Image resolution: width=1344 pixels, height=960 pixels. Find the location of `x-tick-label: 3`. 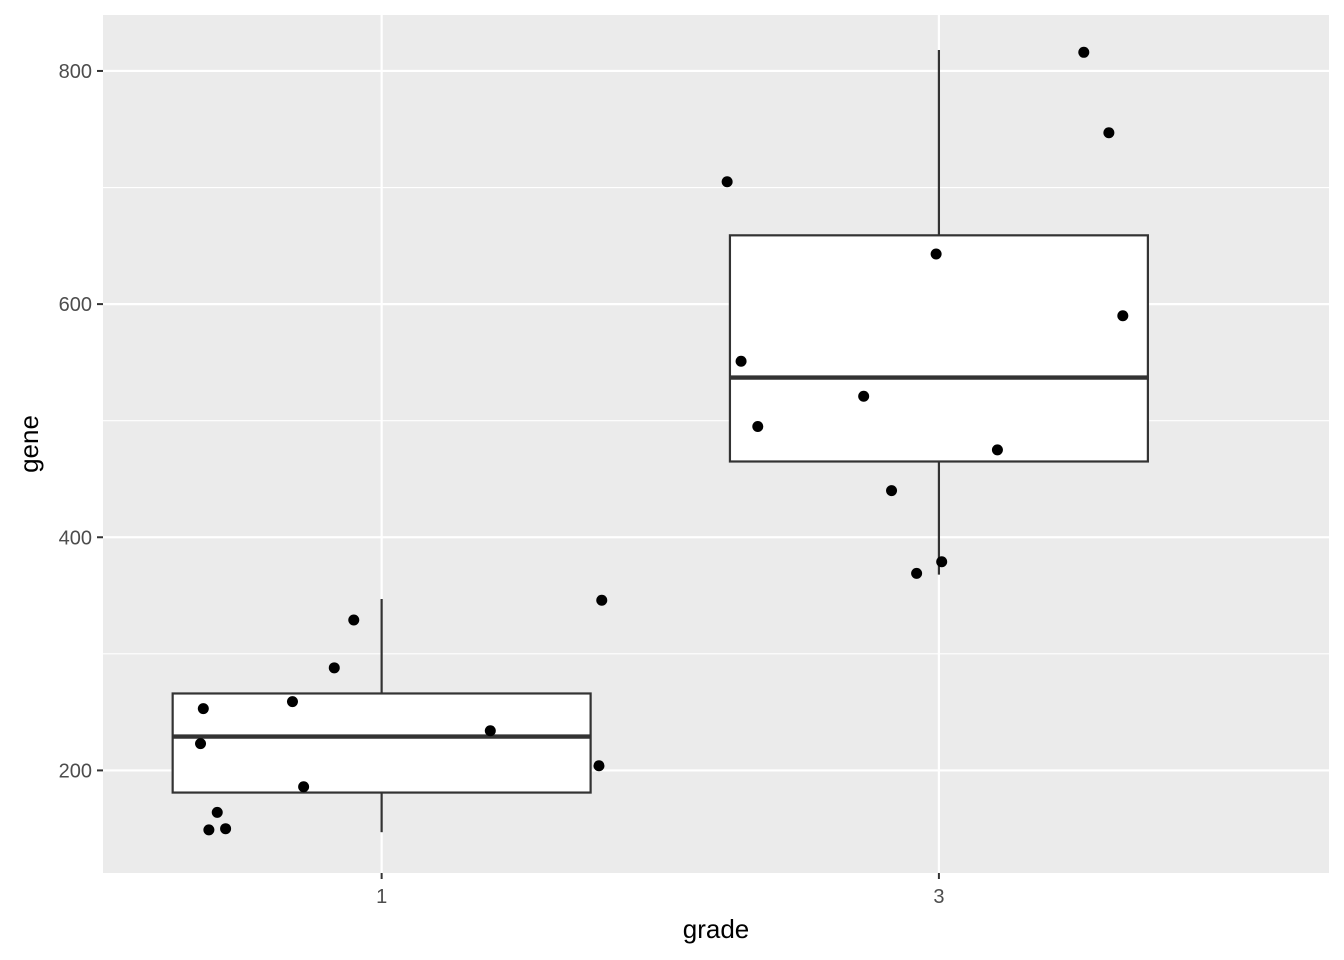

x-tick-label: 3 is located at coordinates (938, 897).